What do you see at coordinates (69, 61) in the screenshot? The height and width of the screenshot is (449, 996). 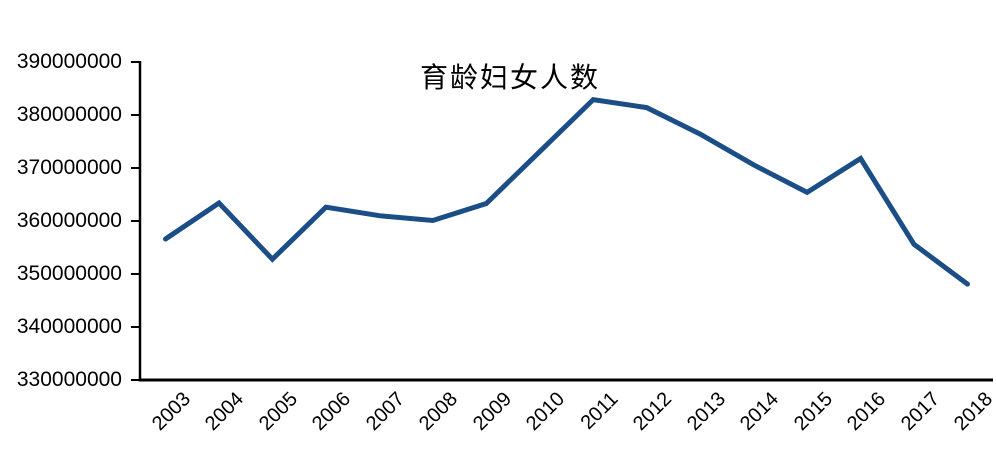 I see `y-axis-label: 390000000` at bounding box center [69, 61].